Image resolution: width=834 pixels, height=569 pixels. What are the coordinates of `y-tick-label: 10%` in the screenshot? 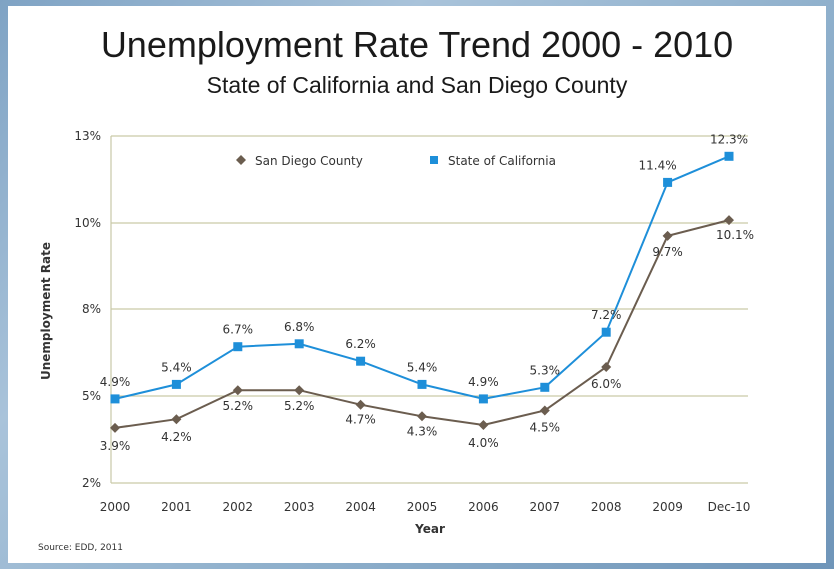 It's located at (87, 223).